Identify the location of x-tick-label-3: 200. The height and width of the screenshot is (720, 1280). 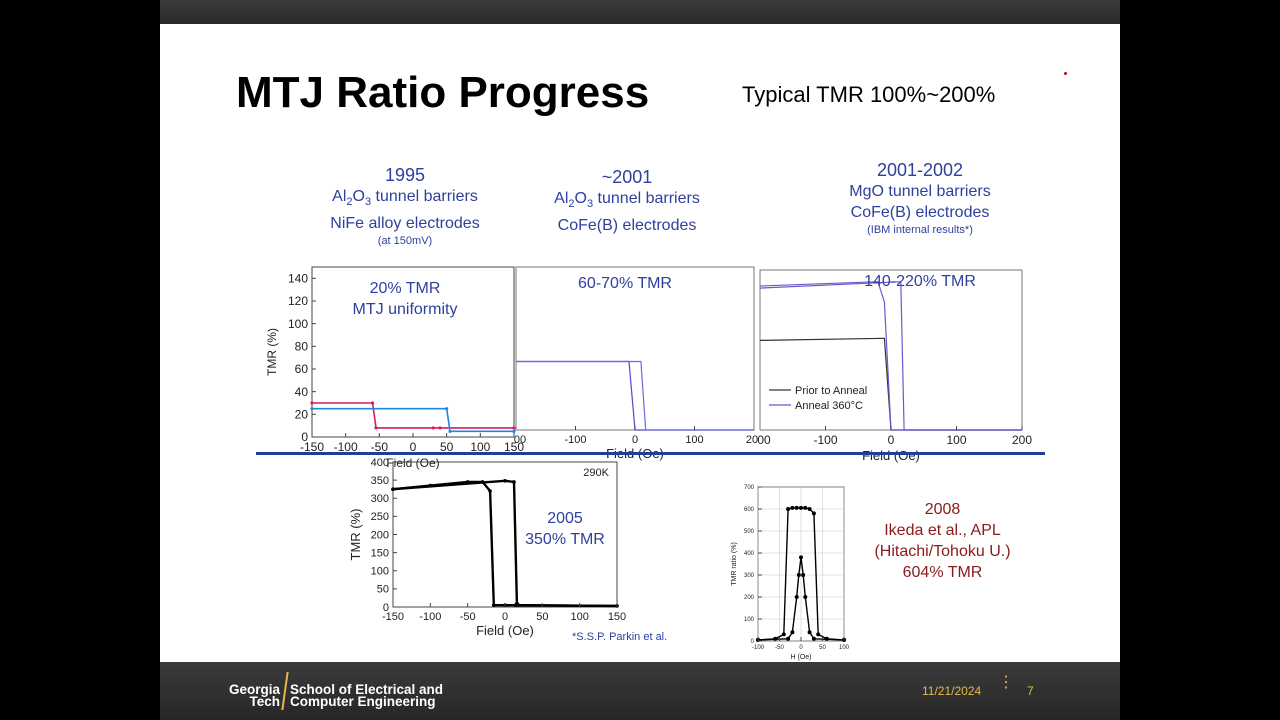
(1022, 440).